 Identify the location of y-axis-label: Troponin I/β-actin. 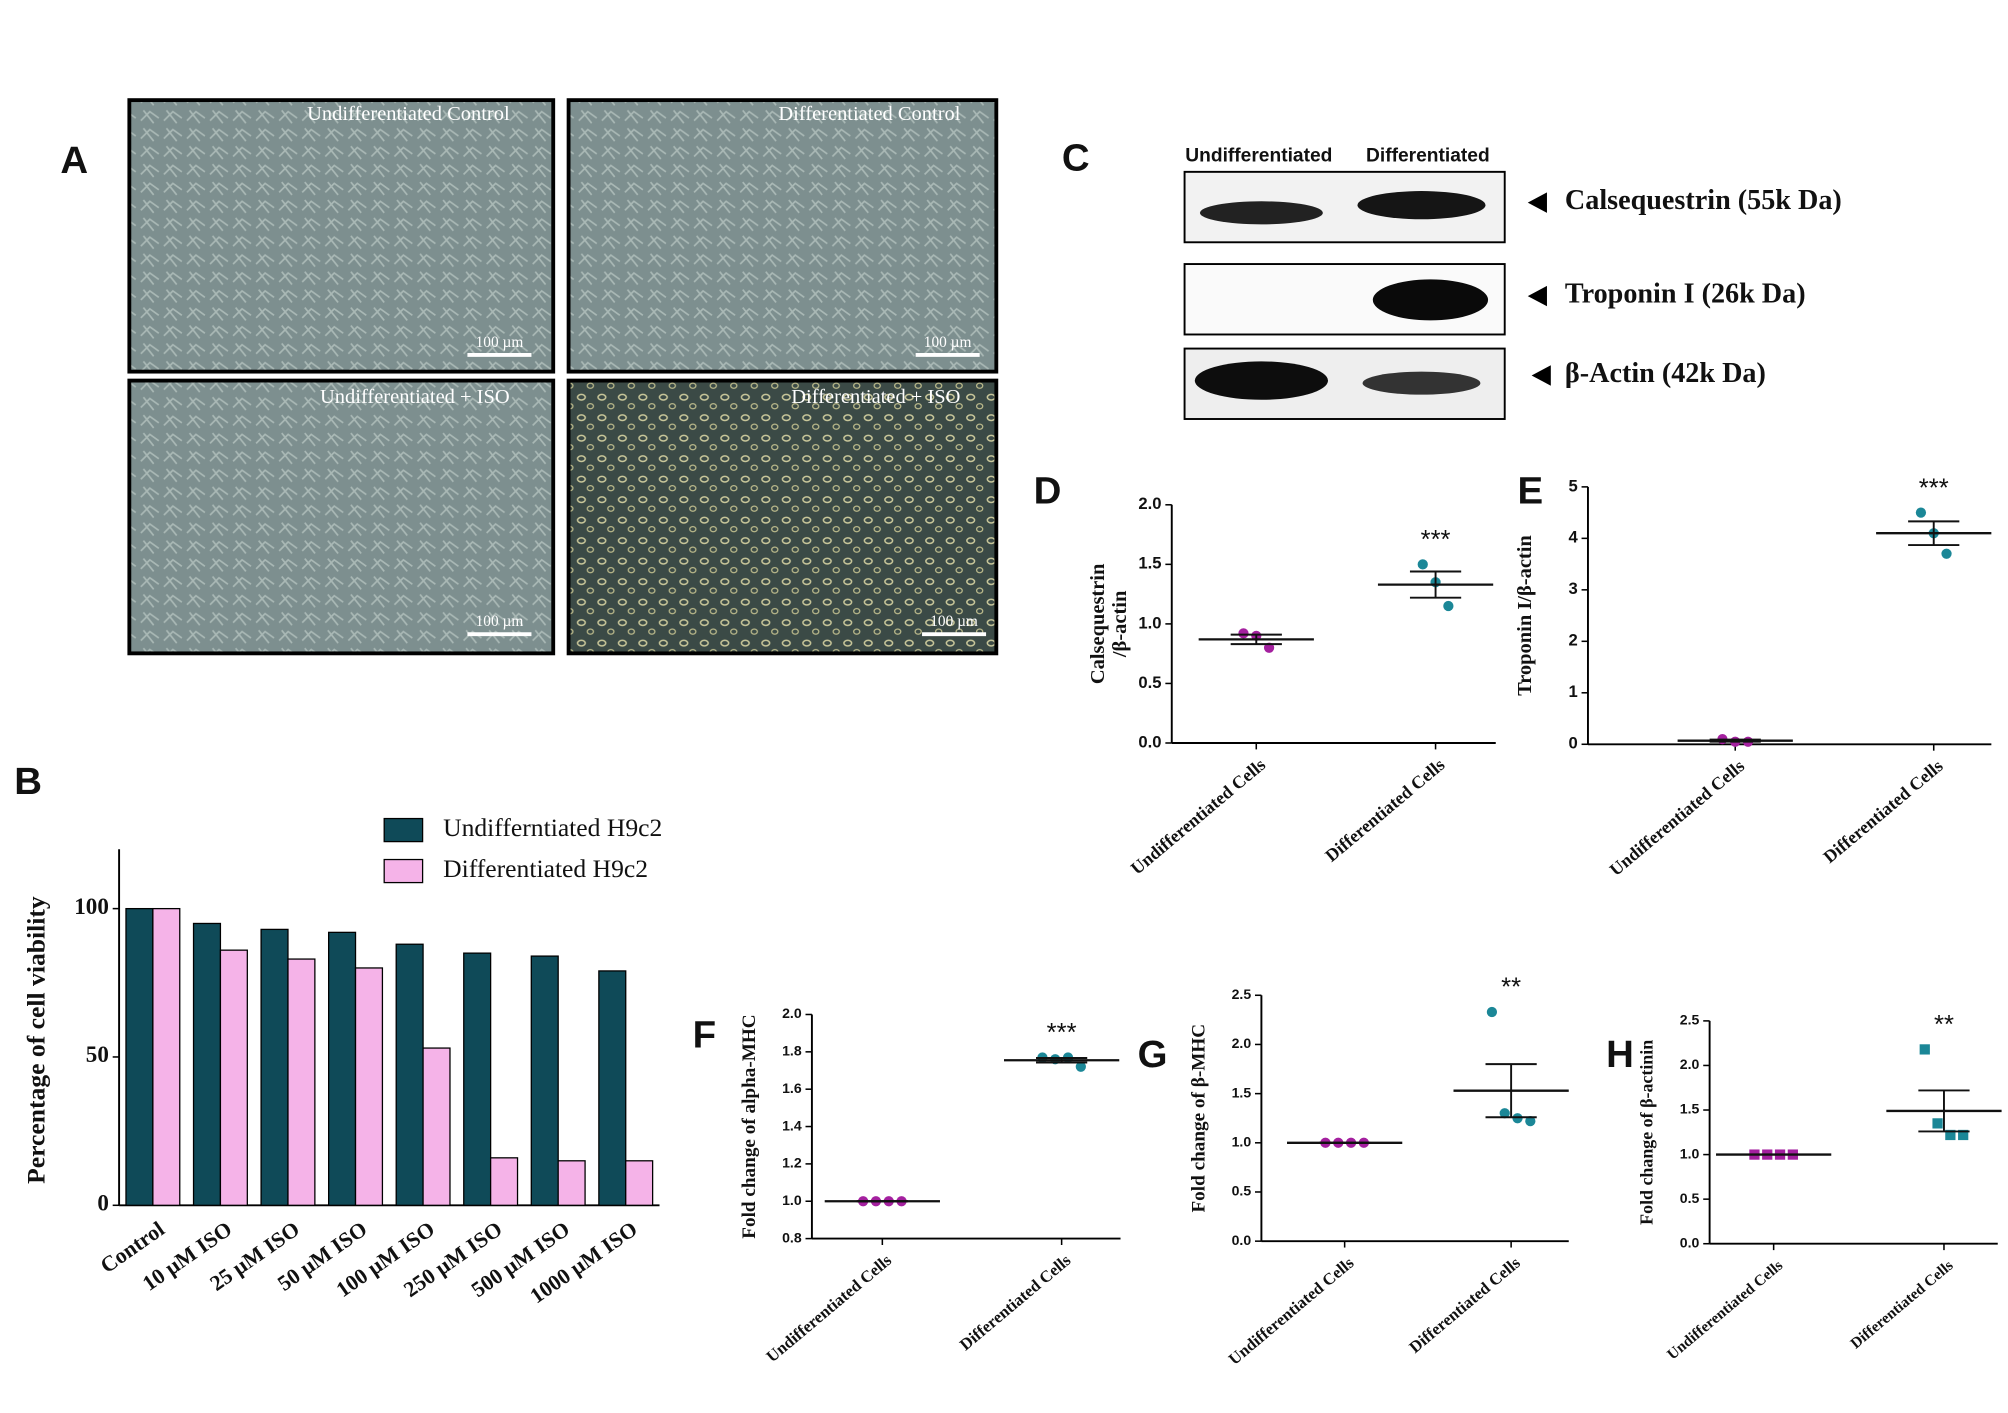
(1525, 615).